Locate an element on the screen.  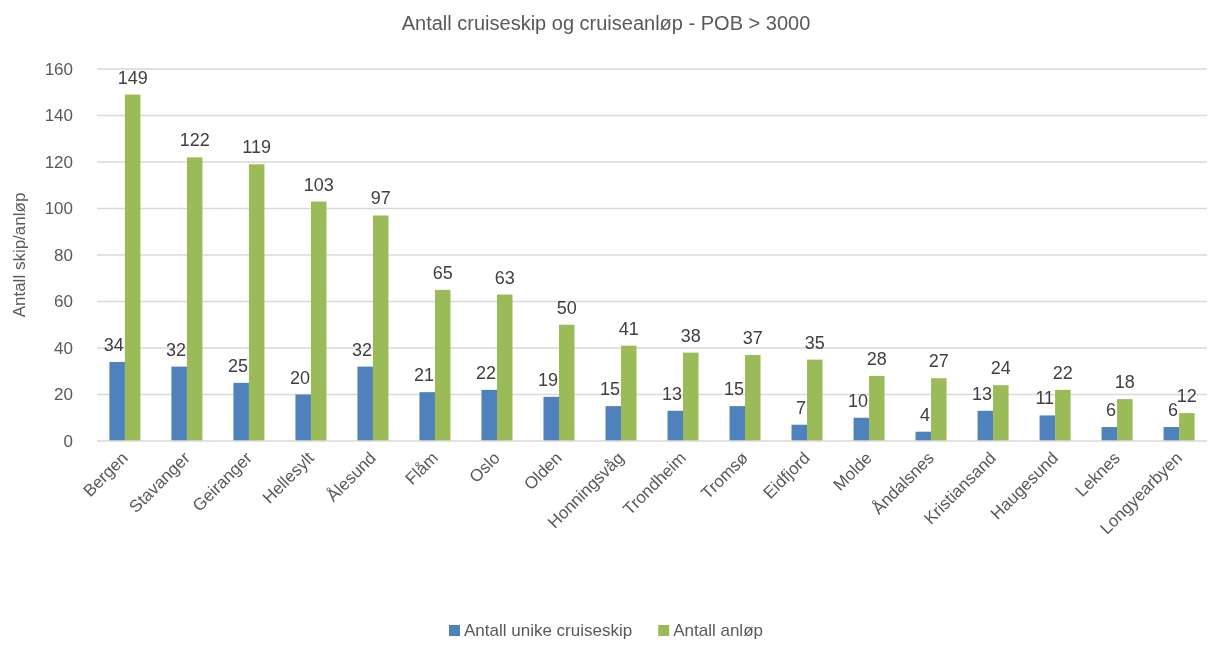
x-tick-label: Oslo is located at coordinates (484, 467).